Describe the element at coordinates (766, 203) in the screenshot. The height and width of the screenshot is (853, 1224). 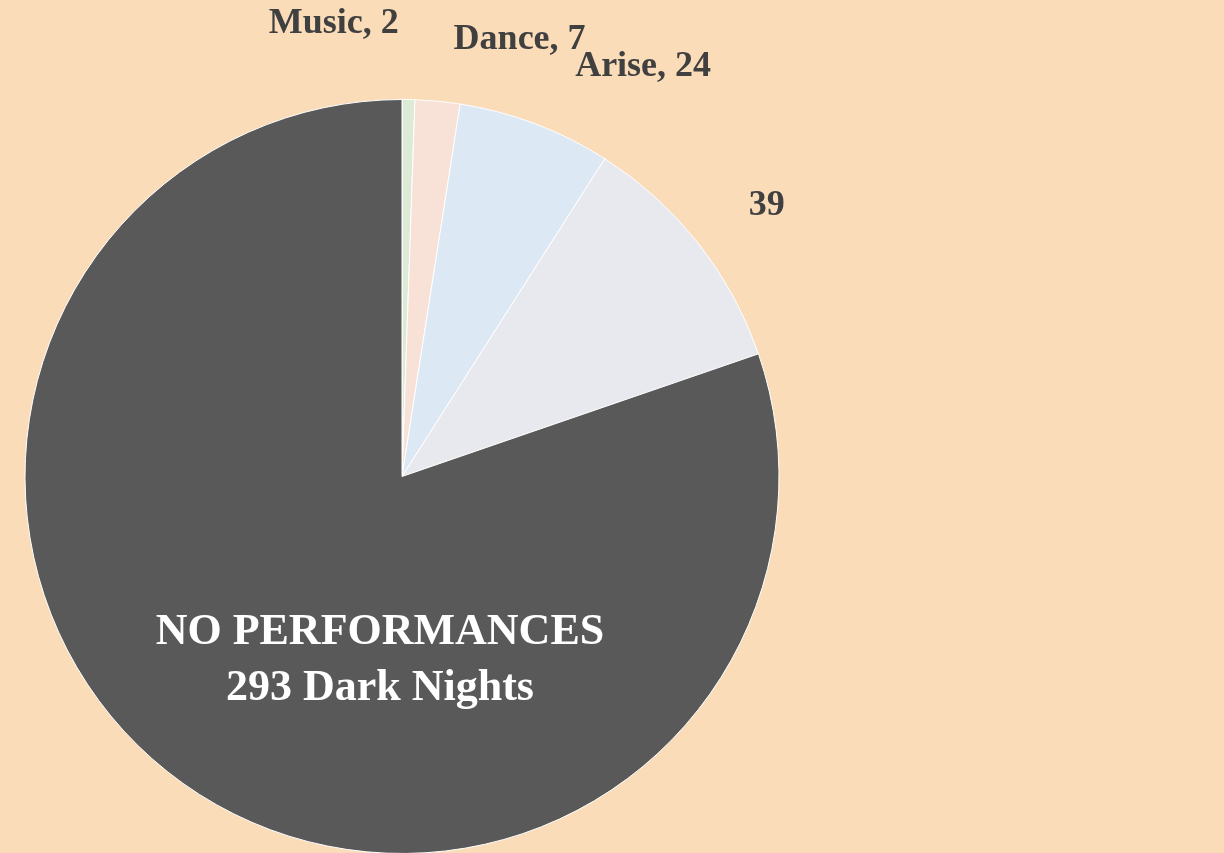
I see `data-label: 39` at that location.